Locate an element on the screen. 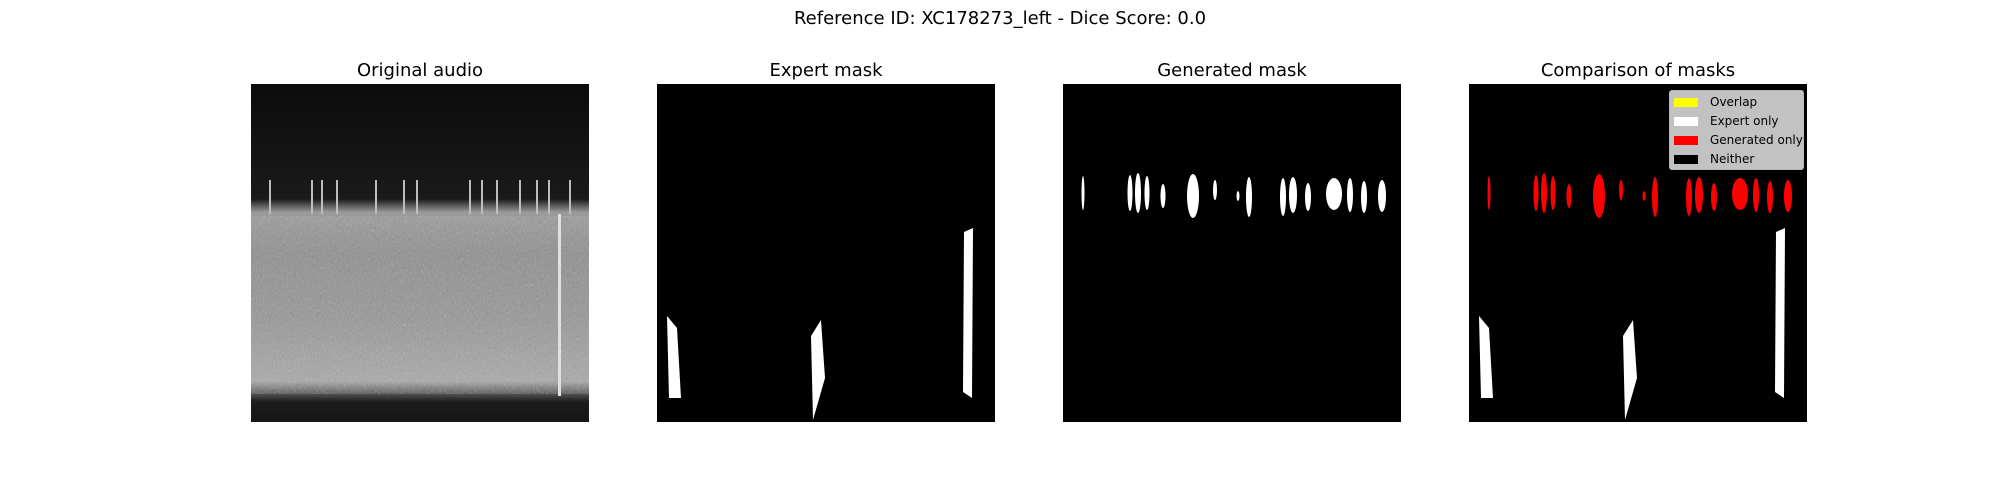  expert-mask-image is located at coordinates (826, 253).